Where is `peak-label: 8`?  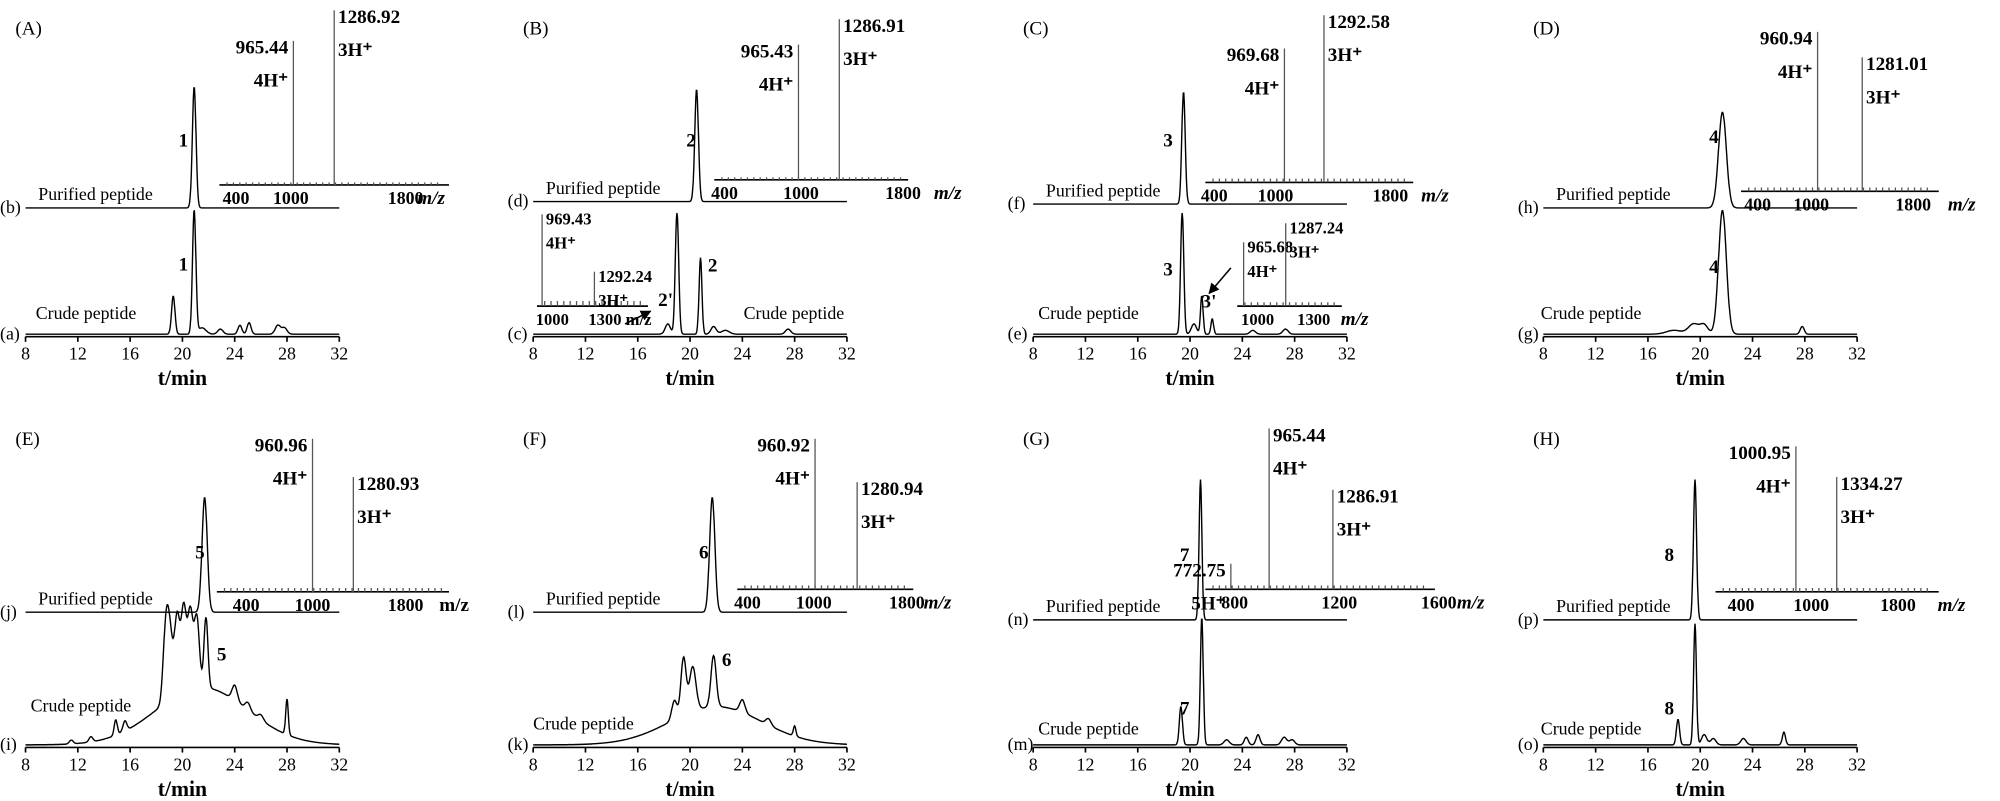 peak-label: 8 is located at coordinates (1670, 555).